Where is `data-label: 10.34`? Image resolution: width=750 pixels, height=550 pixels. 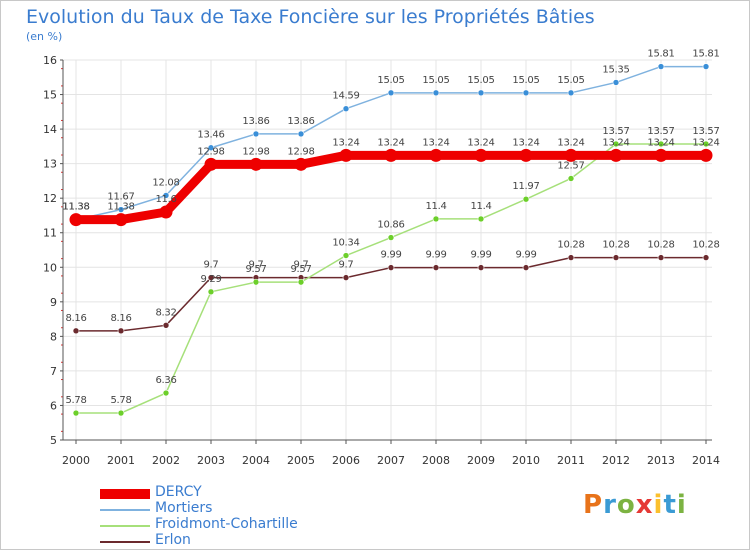 data-label: 10.34 is located at coordinates (345, 243).